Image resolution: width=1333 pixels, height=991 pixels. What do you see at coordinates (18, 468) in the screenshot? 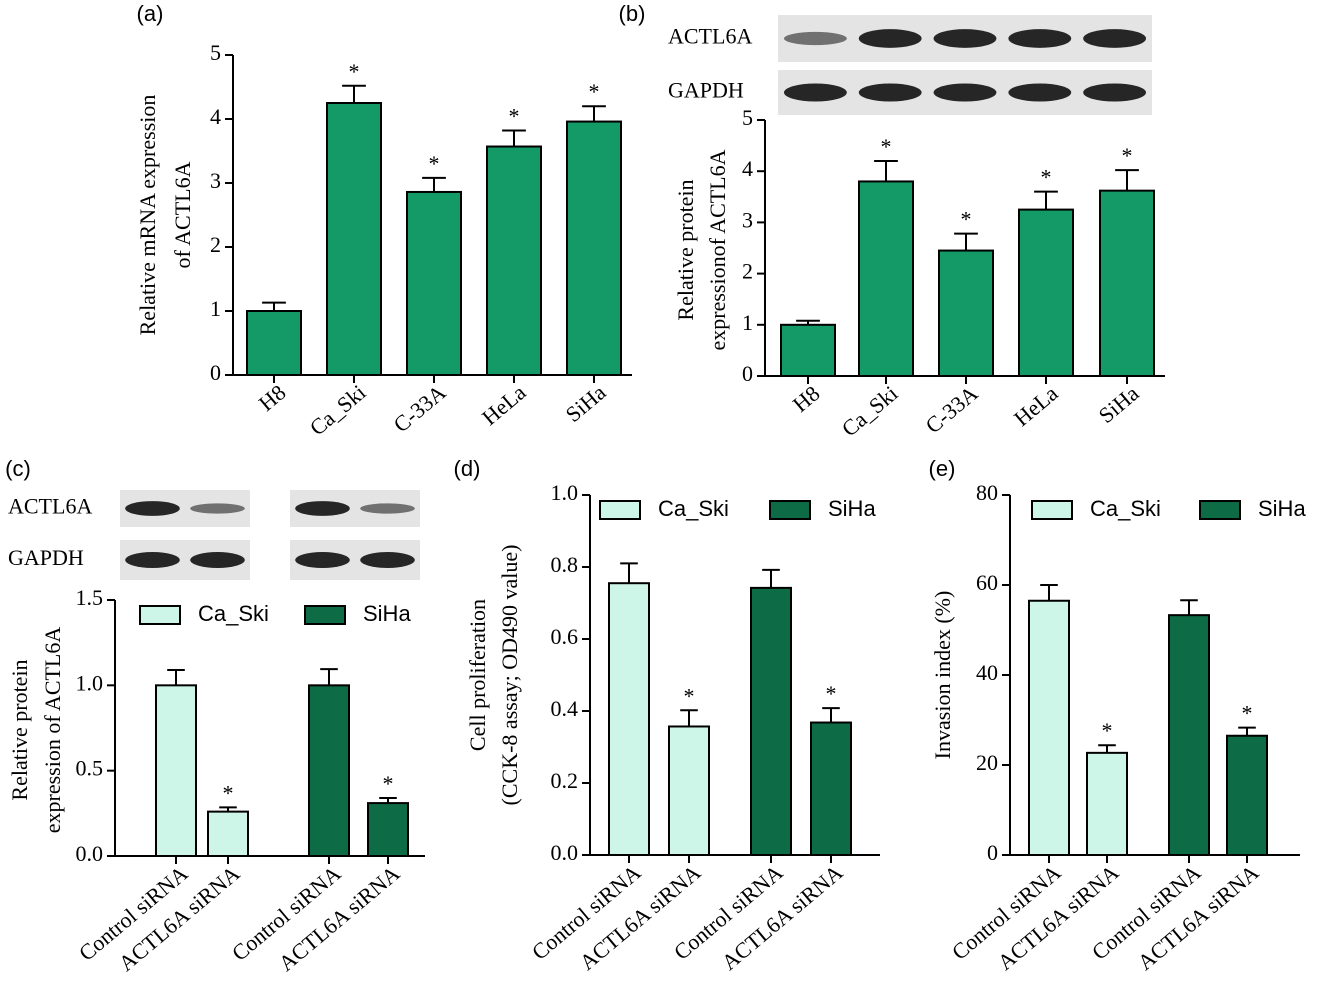
I see `panel-label: (c)` at bounding box center [18, 468].